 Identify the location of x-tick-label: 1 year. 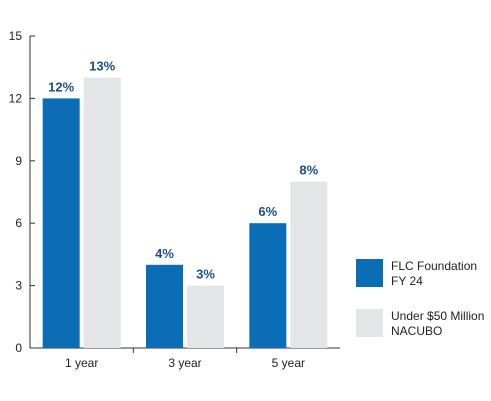
(81, 363).